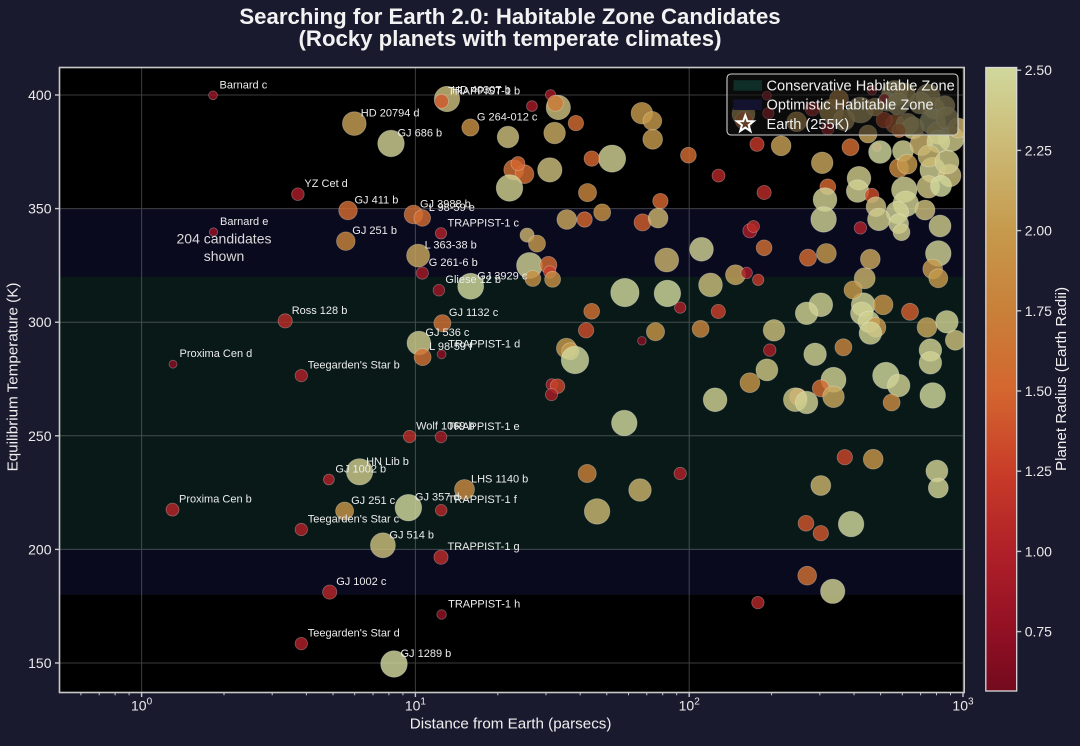 The height and width of the screenshot is (746, 1080). I want to click on svg-text: Earth (255K), so click(808, 125).